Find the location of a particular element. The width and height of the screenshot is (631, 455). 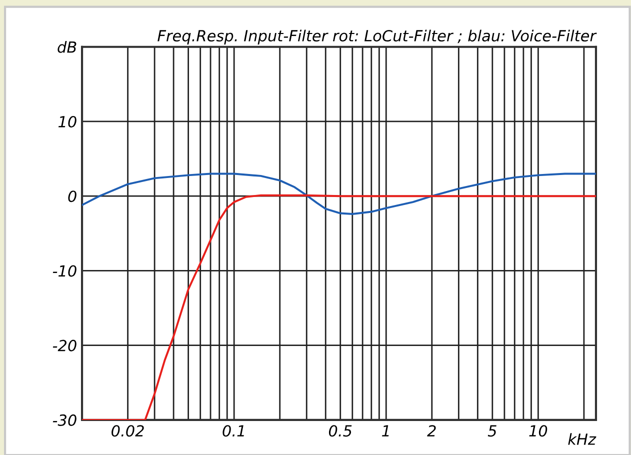

x-tick-label: 0.1 is located at coordinates (233, 431).